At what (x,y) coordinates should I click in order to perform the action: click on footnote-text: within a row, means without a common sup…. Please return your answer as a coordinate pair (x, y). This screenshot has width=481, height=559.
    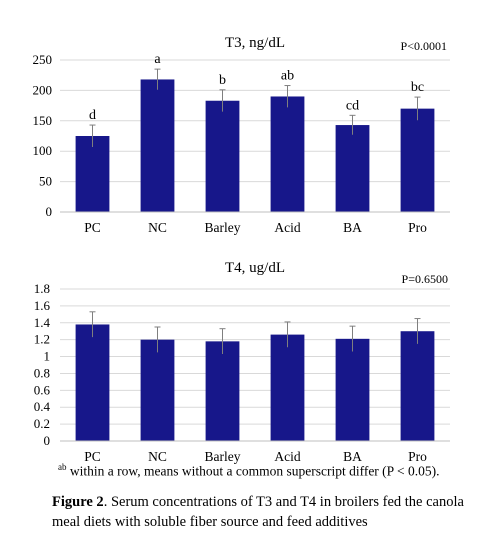
    Looking at the image, I should click on (253, 471).